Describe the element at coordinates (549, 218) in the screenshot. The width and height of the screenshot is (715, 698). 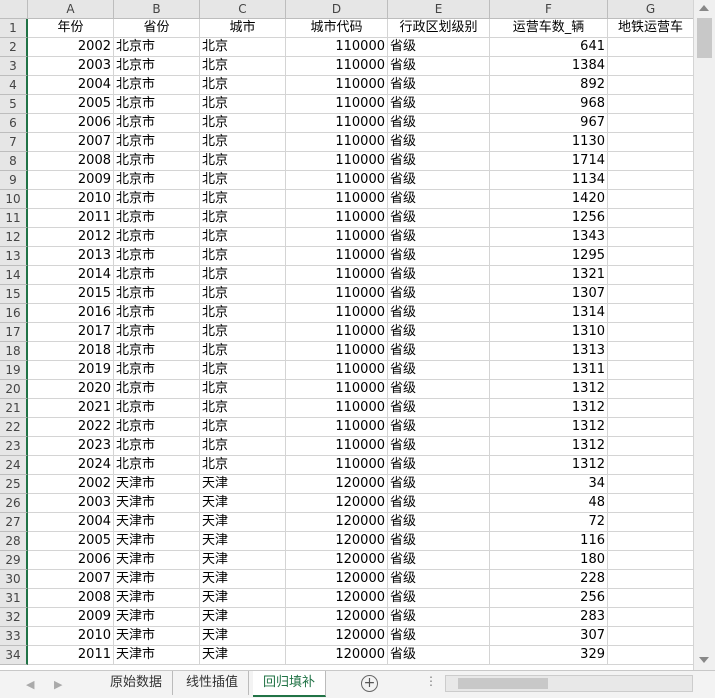
I see `cell: 1256` at that location.